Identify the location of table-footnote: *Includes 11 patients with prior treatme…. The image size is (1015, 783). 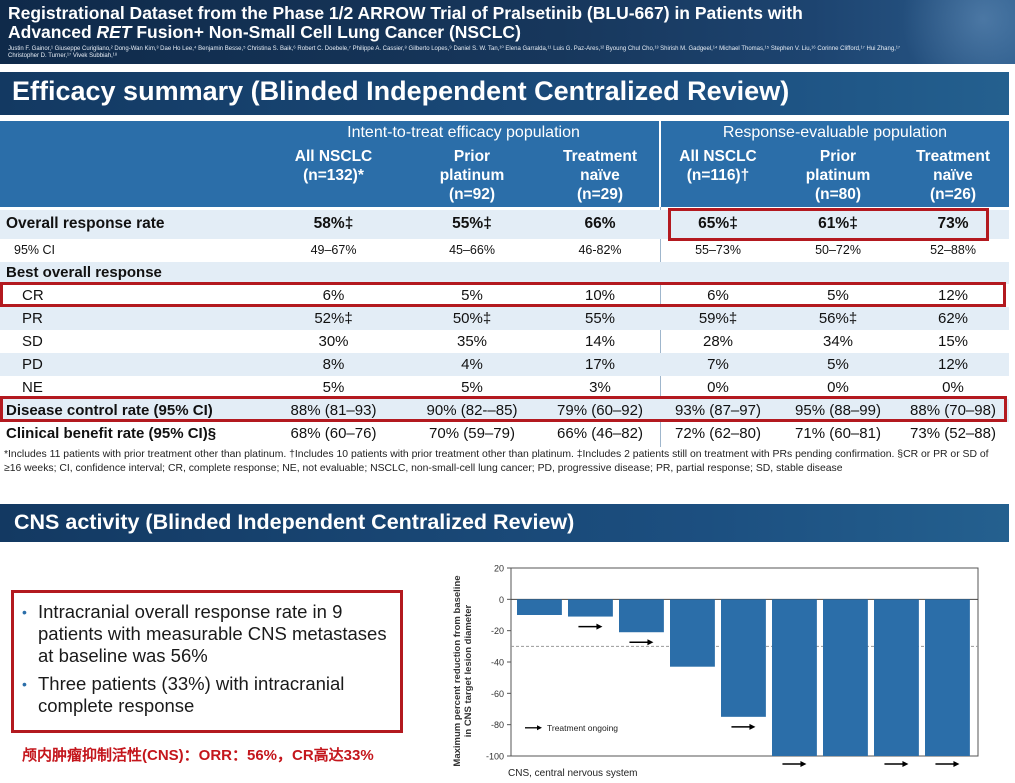
(496, 461).